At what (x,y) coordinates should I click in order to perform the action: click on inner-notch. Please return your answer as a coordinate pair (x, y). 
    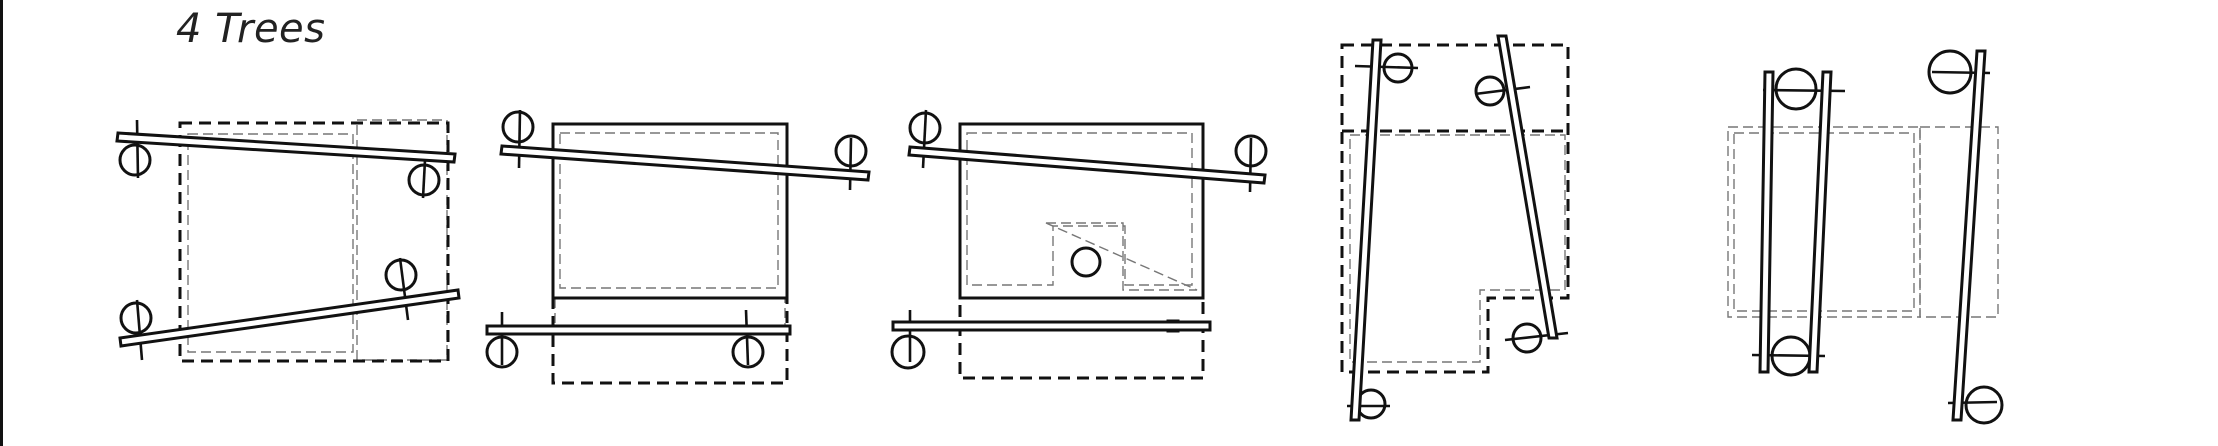
    Looking at the image, I should click on (1121, 256).